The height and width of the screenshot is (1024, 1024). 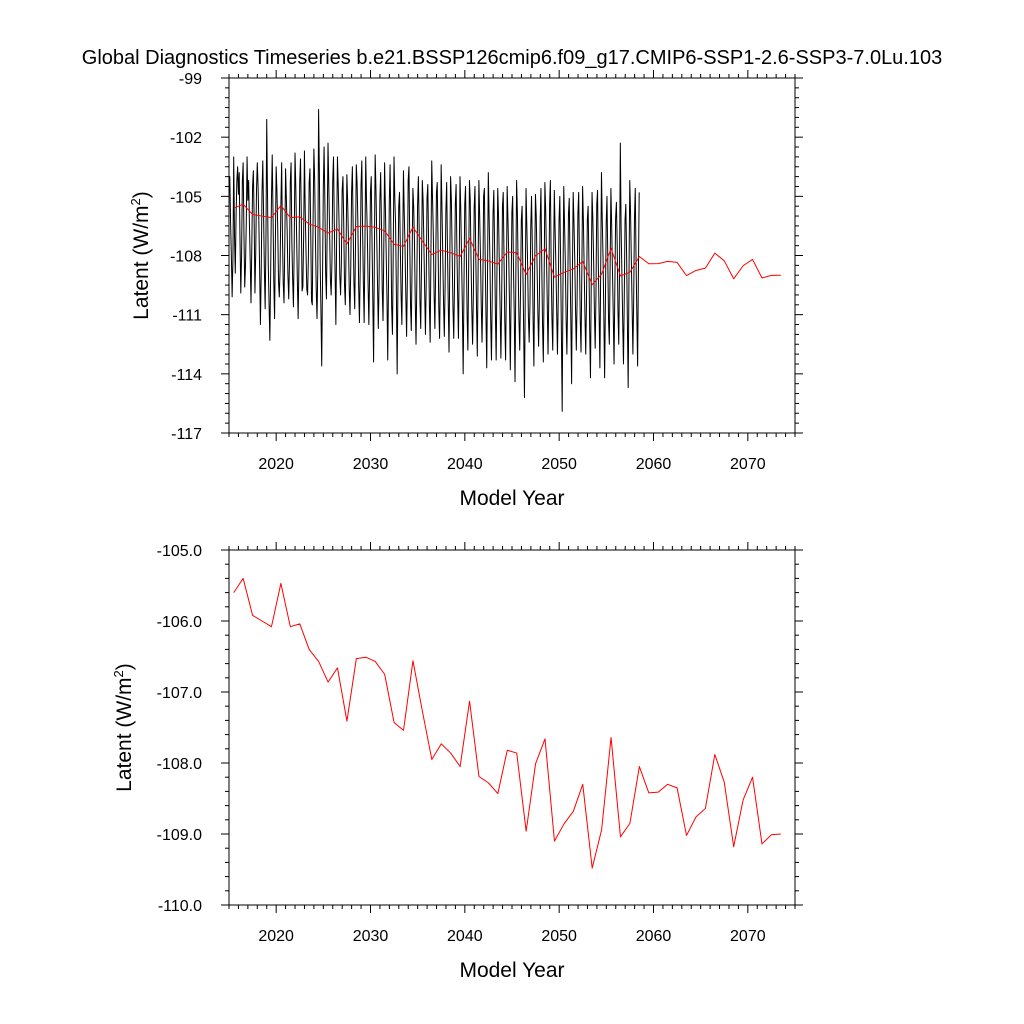 I want to click on y-tick-label: -111, so click(x=187, y=316).